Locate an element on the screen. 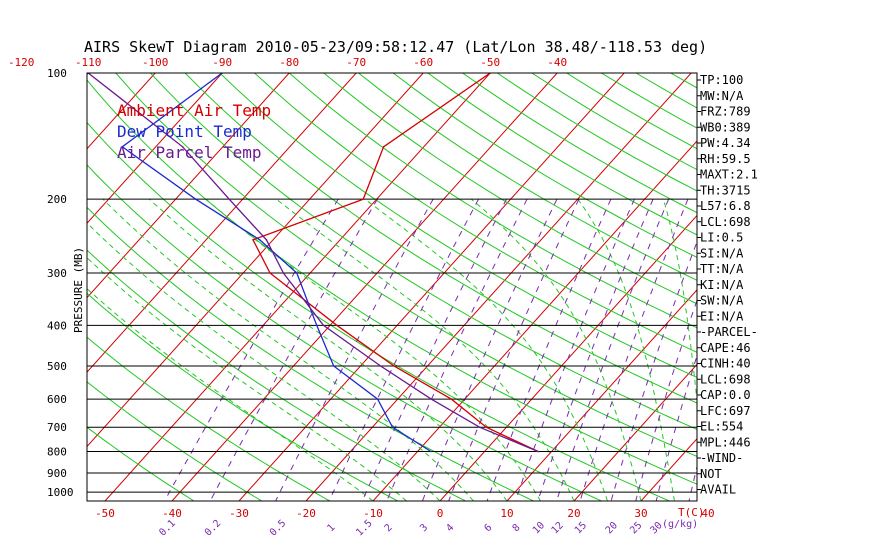 The height and width of the screenshot is (560, 870). top-temp-tick-label: -70 is located at coordinates (356, 62).